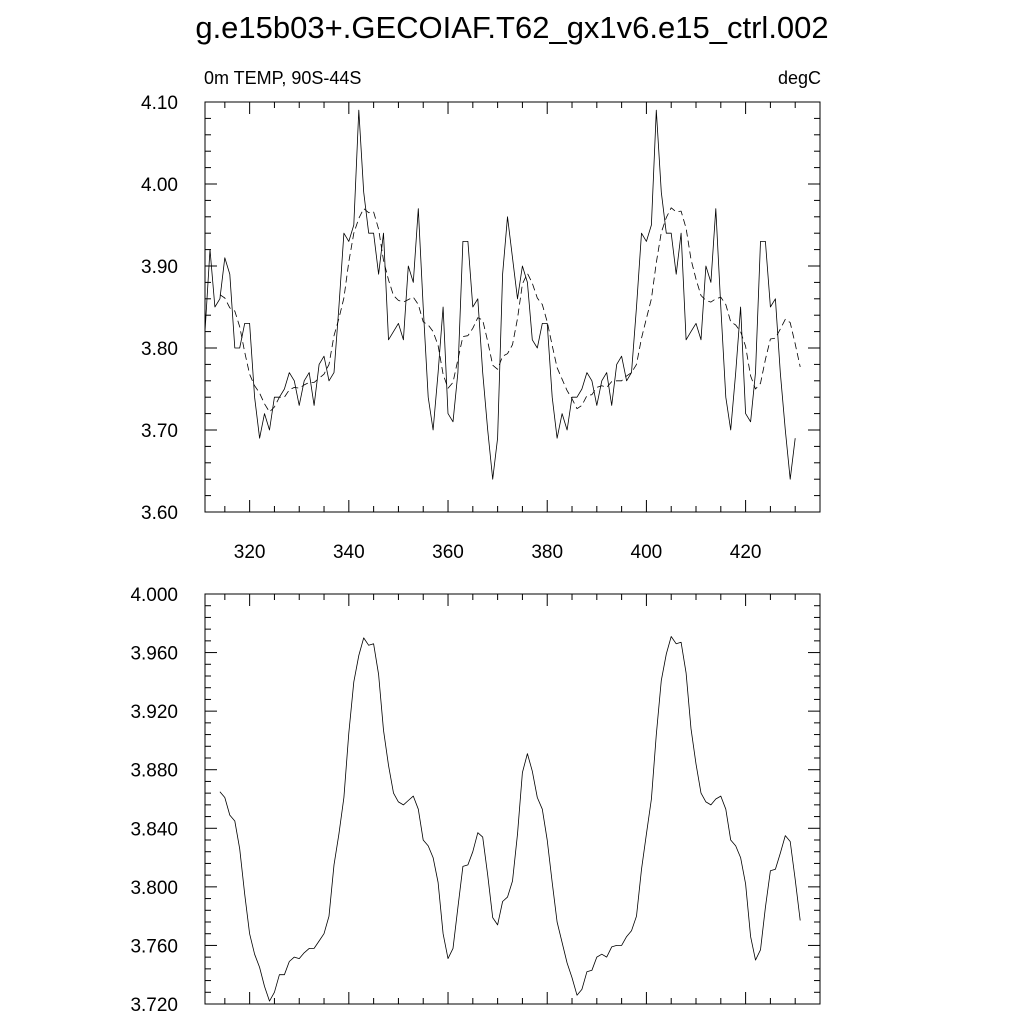 The image size is (1024, 1024). Describe the element at coordinates (799, 78) in the screenshot. I see `top-panel-right-label: degC` at that location.